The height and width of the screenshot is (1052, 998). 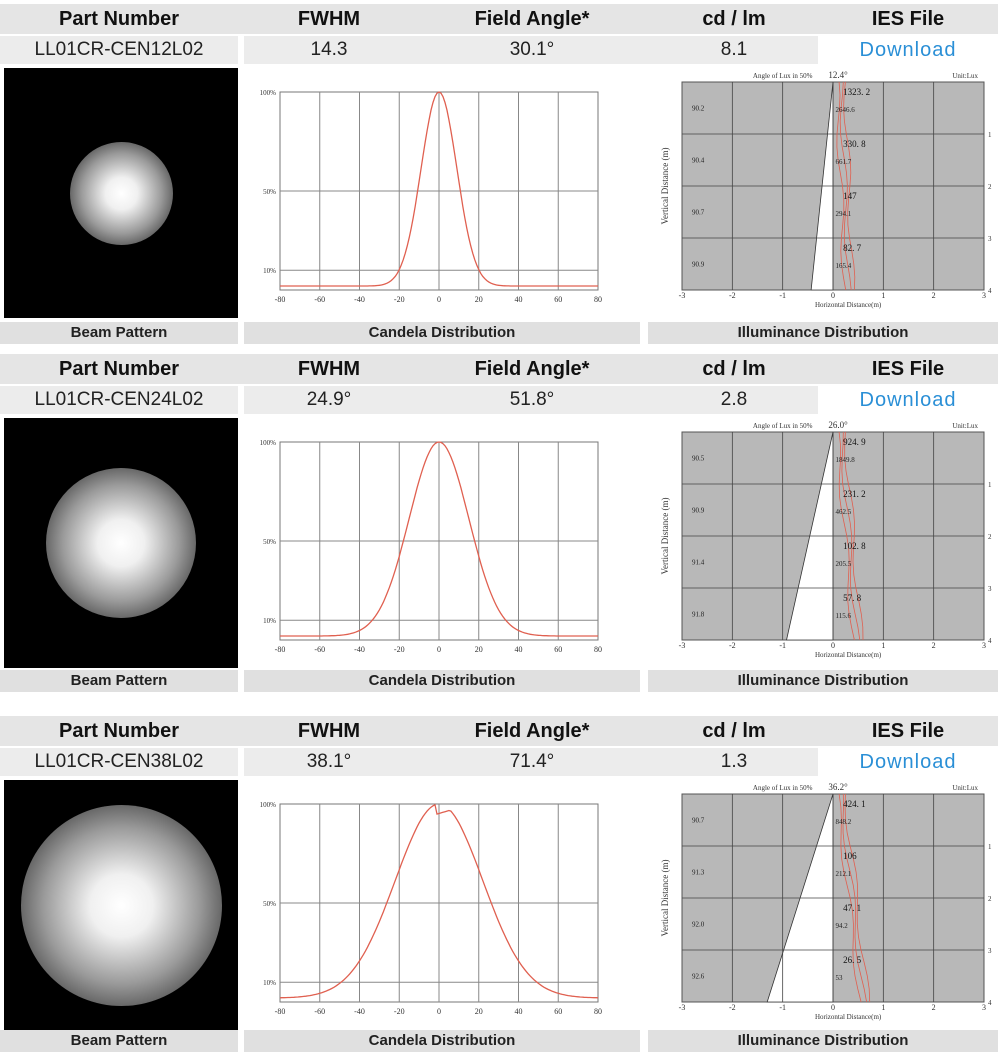 I want to click on illuminance-bold-value: 330. 8, so click(x=854, y=144).